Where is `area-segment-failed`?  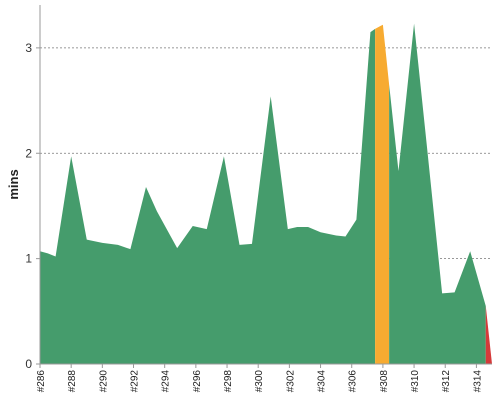
area-segment-failed is located at coordinates (488, 335).